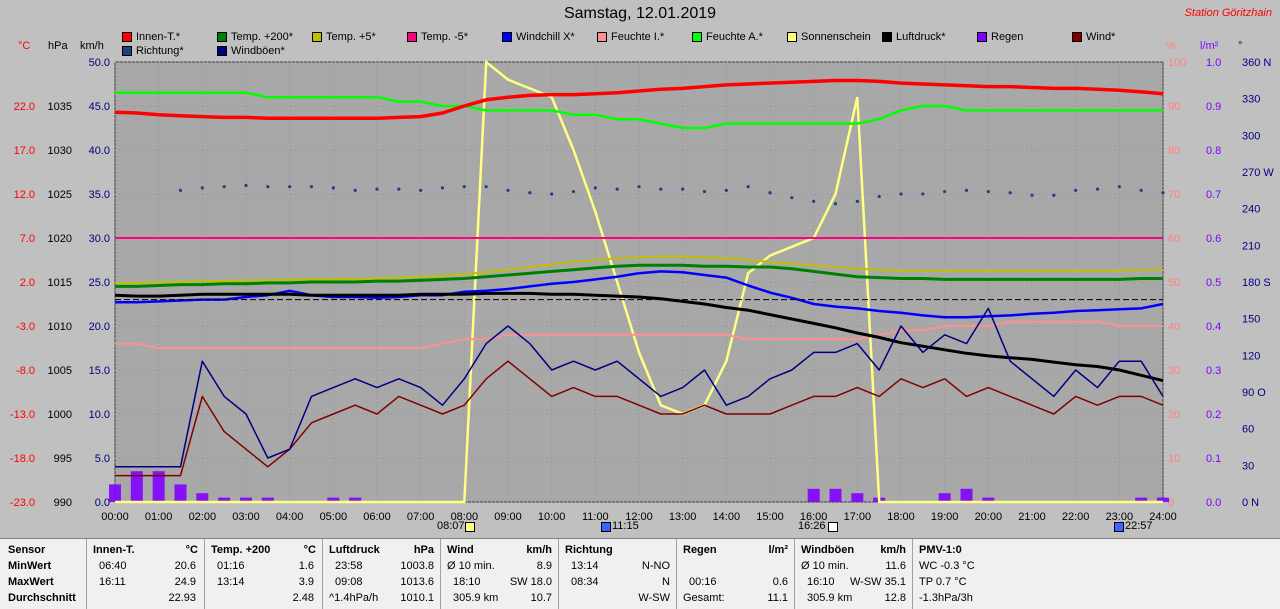  What do you see at coordinates (99, 371) in the screenshot?
I see `axis-kmh-tick: 15.0` at bounding box center [99, 371].